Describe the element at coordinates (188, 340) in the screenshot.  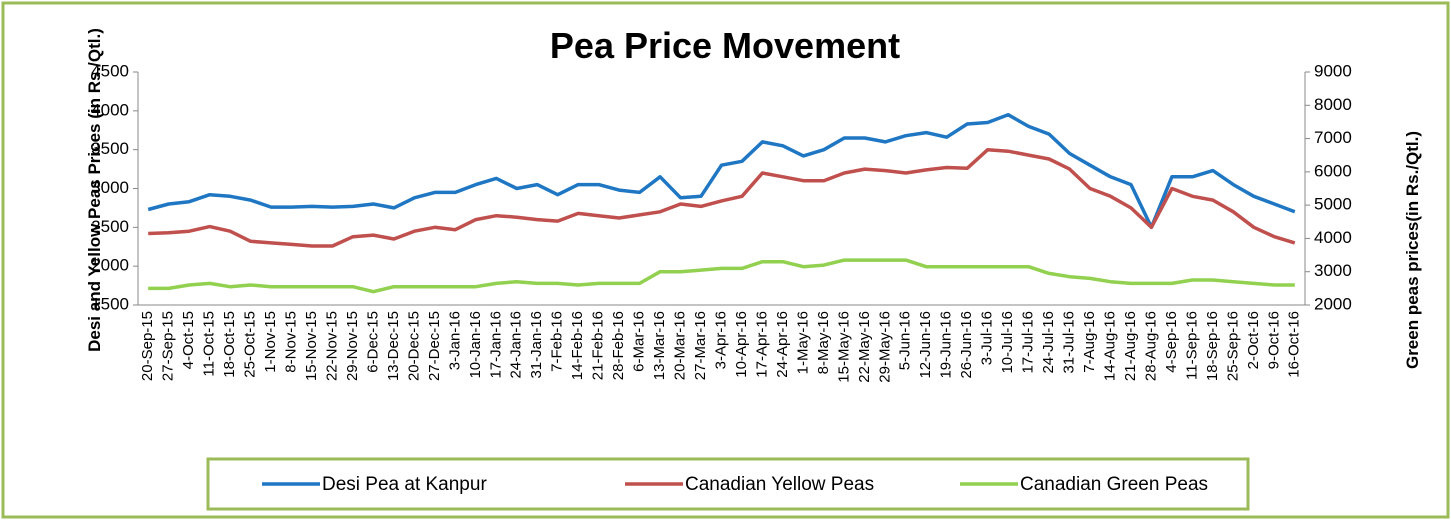
I see `x-tick-label: 4-Oct-15` at that location.